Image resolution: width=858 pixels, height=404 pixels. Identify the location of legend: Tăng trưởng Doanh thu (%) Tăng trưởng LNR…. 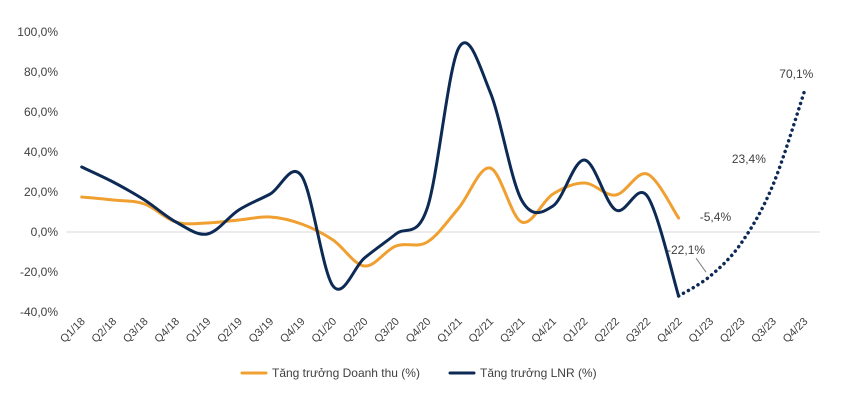
(418, 373).